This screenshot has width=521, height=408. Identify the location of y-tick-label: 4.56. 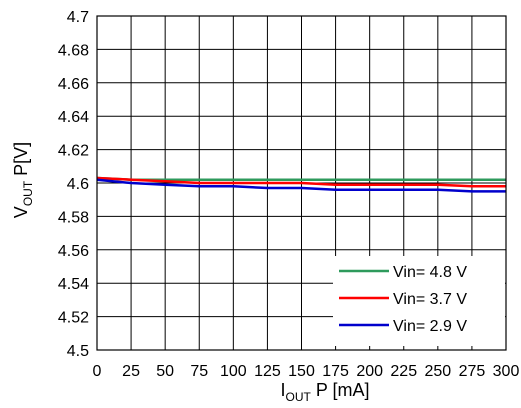
(73, 251).